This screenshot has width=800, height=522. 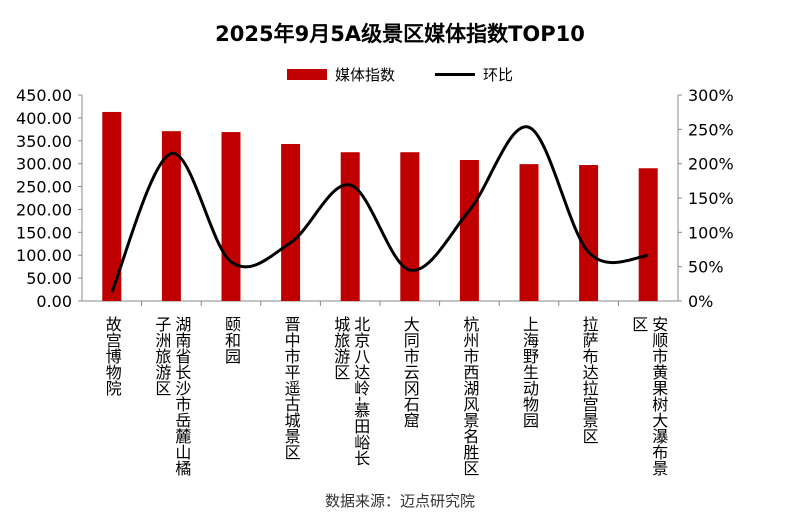 I want to click on chart-title: 2025年9月5A级景区媒体指数TOP10, so click(x=400, y=34).